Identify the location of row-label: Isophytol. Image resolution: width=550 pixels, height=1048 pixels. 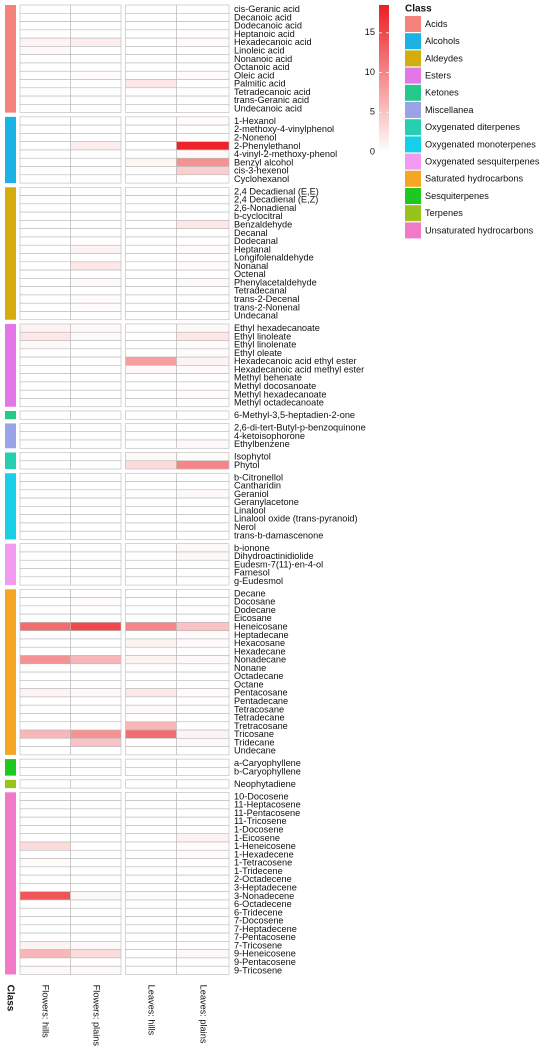
(252, 457).